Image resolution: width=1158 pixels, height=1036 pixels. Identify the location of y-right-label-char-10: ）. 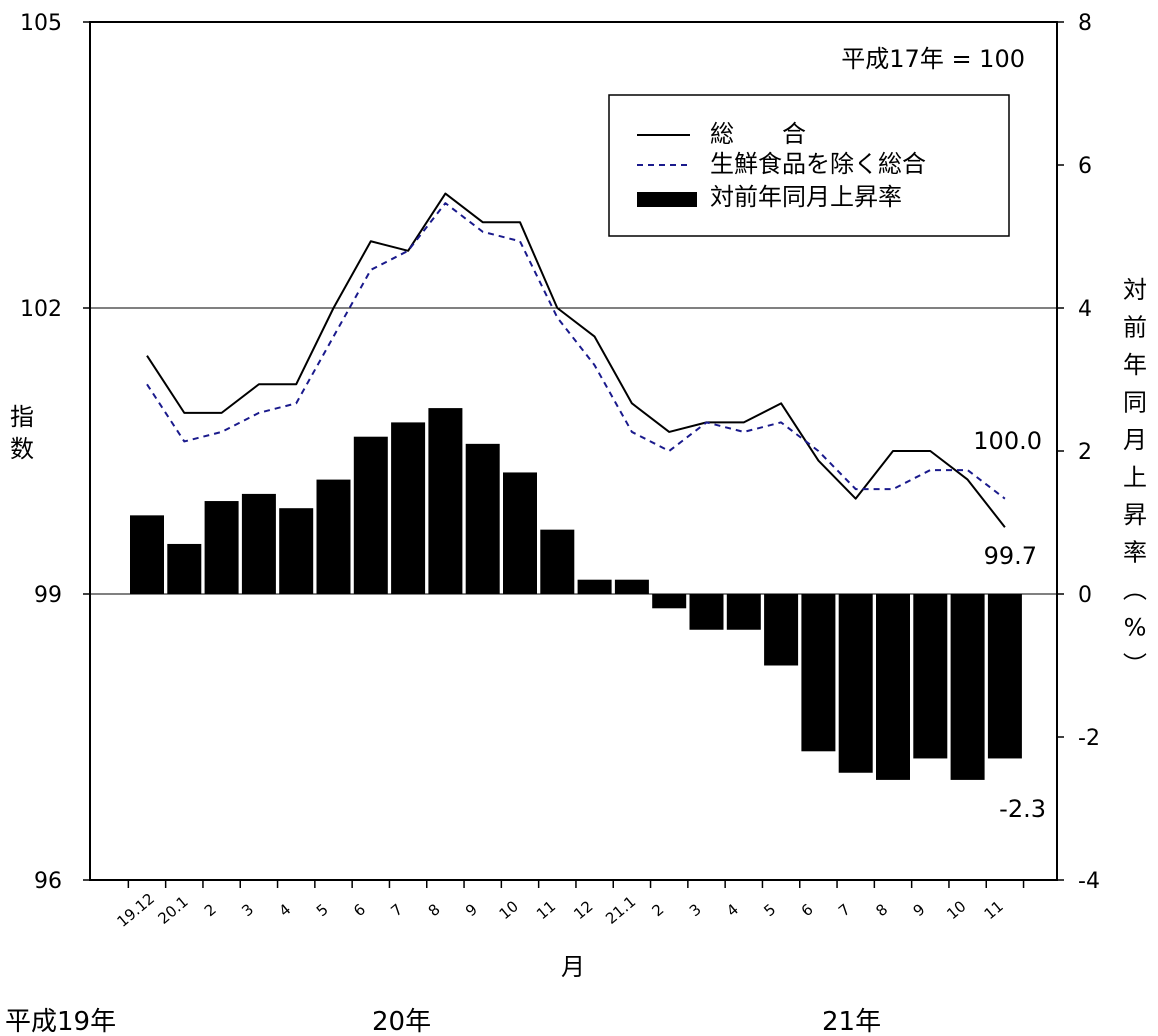
(1134, 664).